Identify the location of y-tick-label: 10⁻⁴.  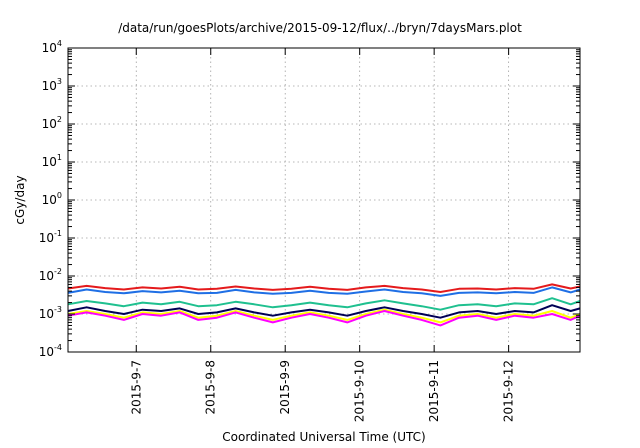
(50, 351).